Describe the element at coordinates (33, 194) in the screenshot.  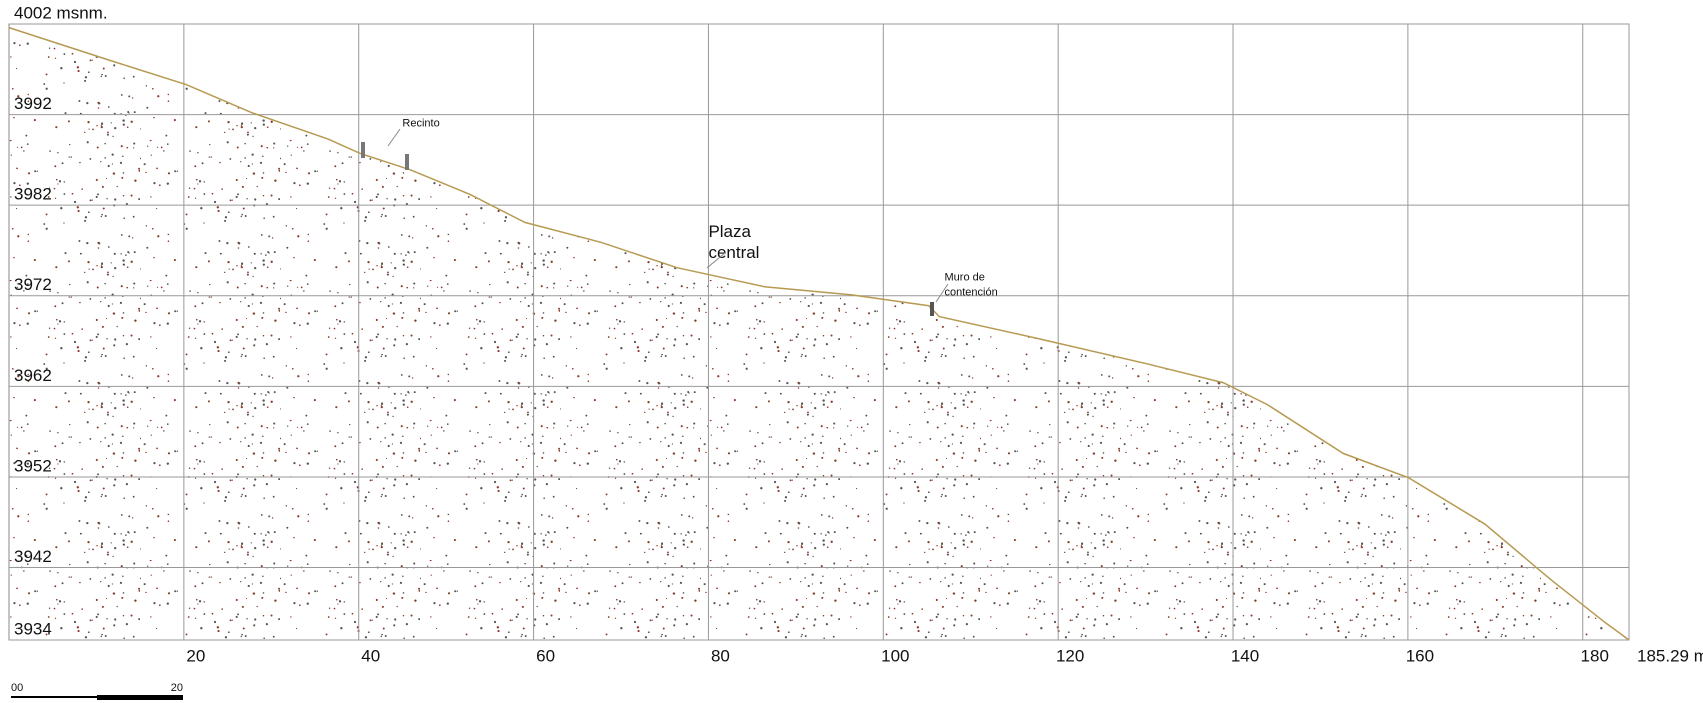
I see `y-tick-label: 3982` at that location.